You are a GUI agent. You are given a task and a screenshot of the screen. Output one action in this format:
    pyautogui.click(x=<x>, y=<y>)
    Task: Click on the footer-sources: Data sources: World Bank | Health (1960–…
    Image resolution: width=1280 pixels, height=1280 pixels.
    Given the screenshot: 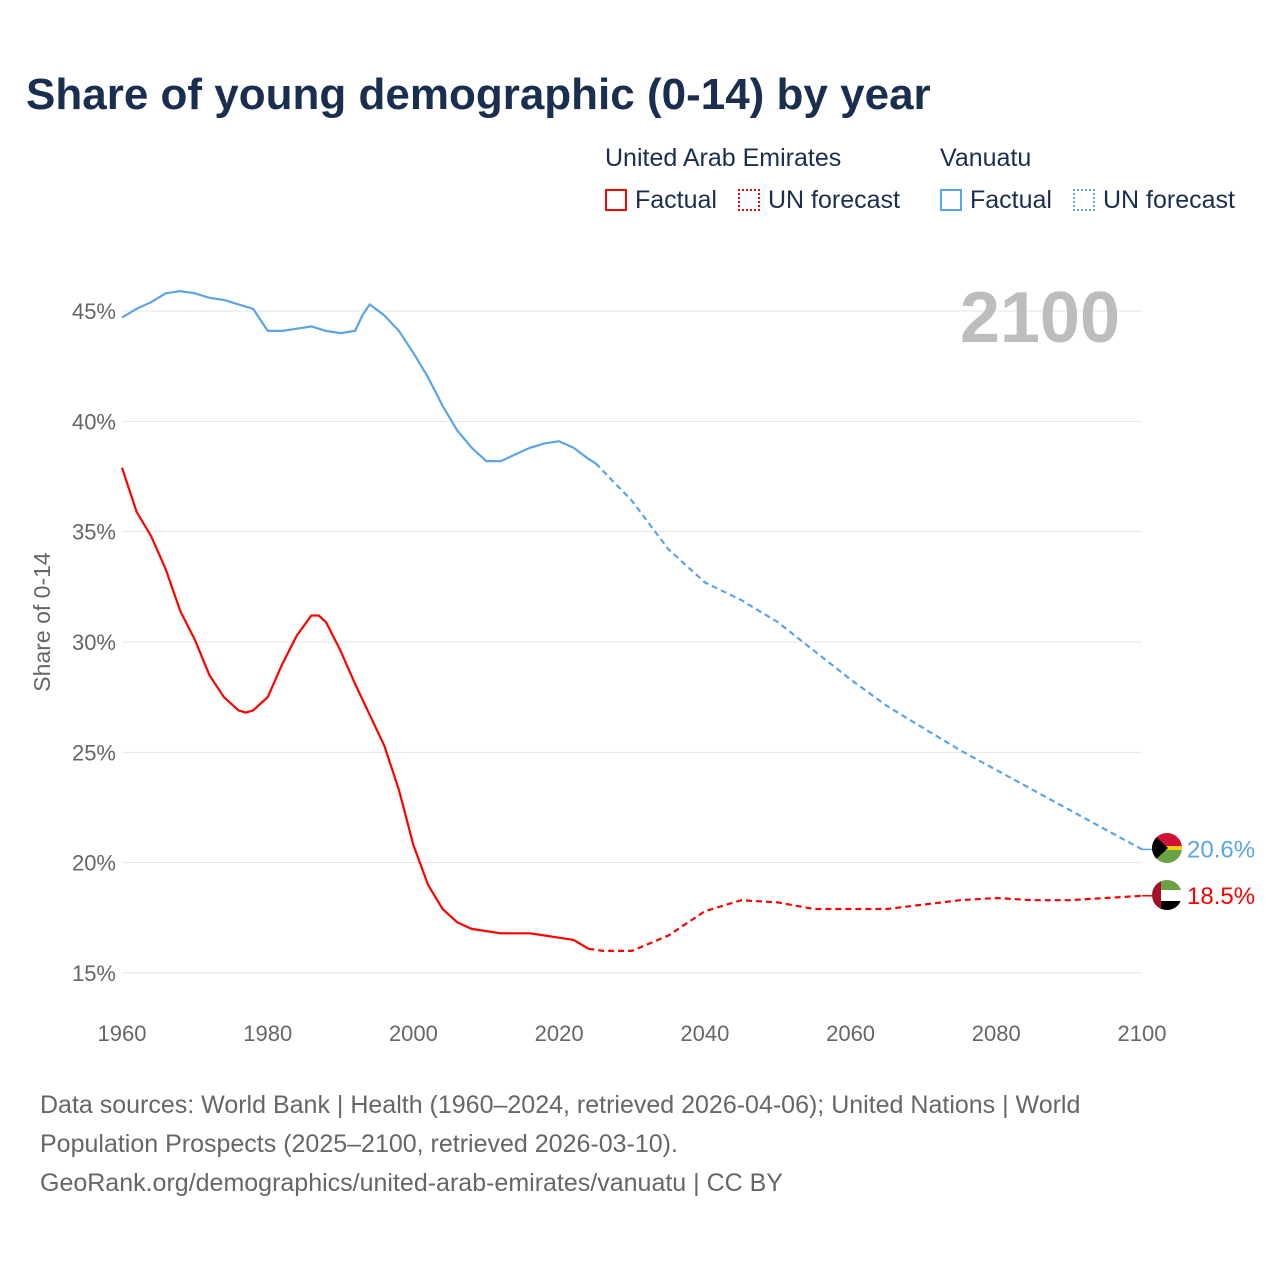 What is the action you would take?
    pyautogui.click(x=640, y=1144)
    